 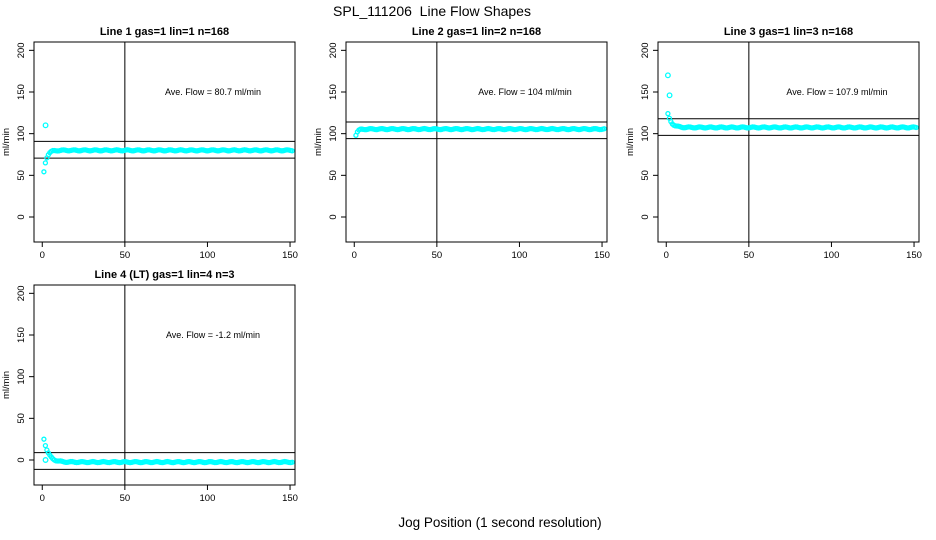 I want to click on panel-title: Line 2 gas=1 lin=2 n=168, so click(x=476, y=32).